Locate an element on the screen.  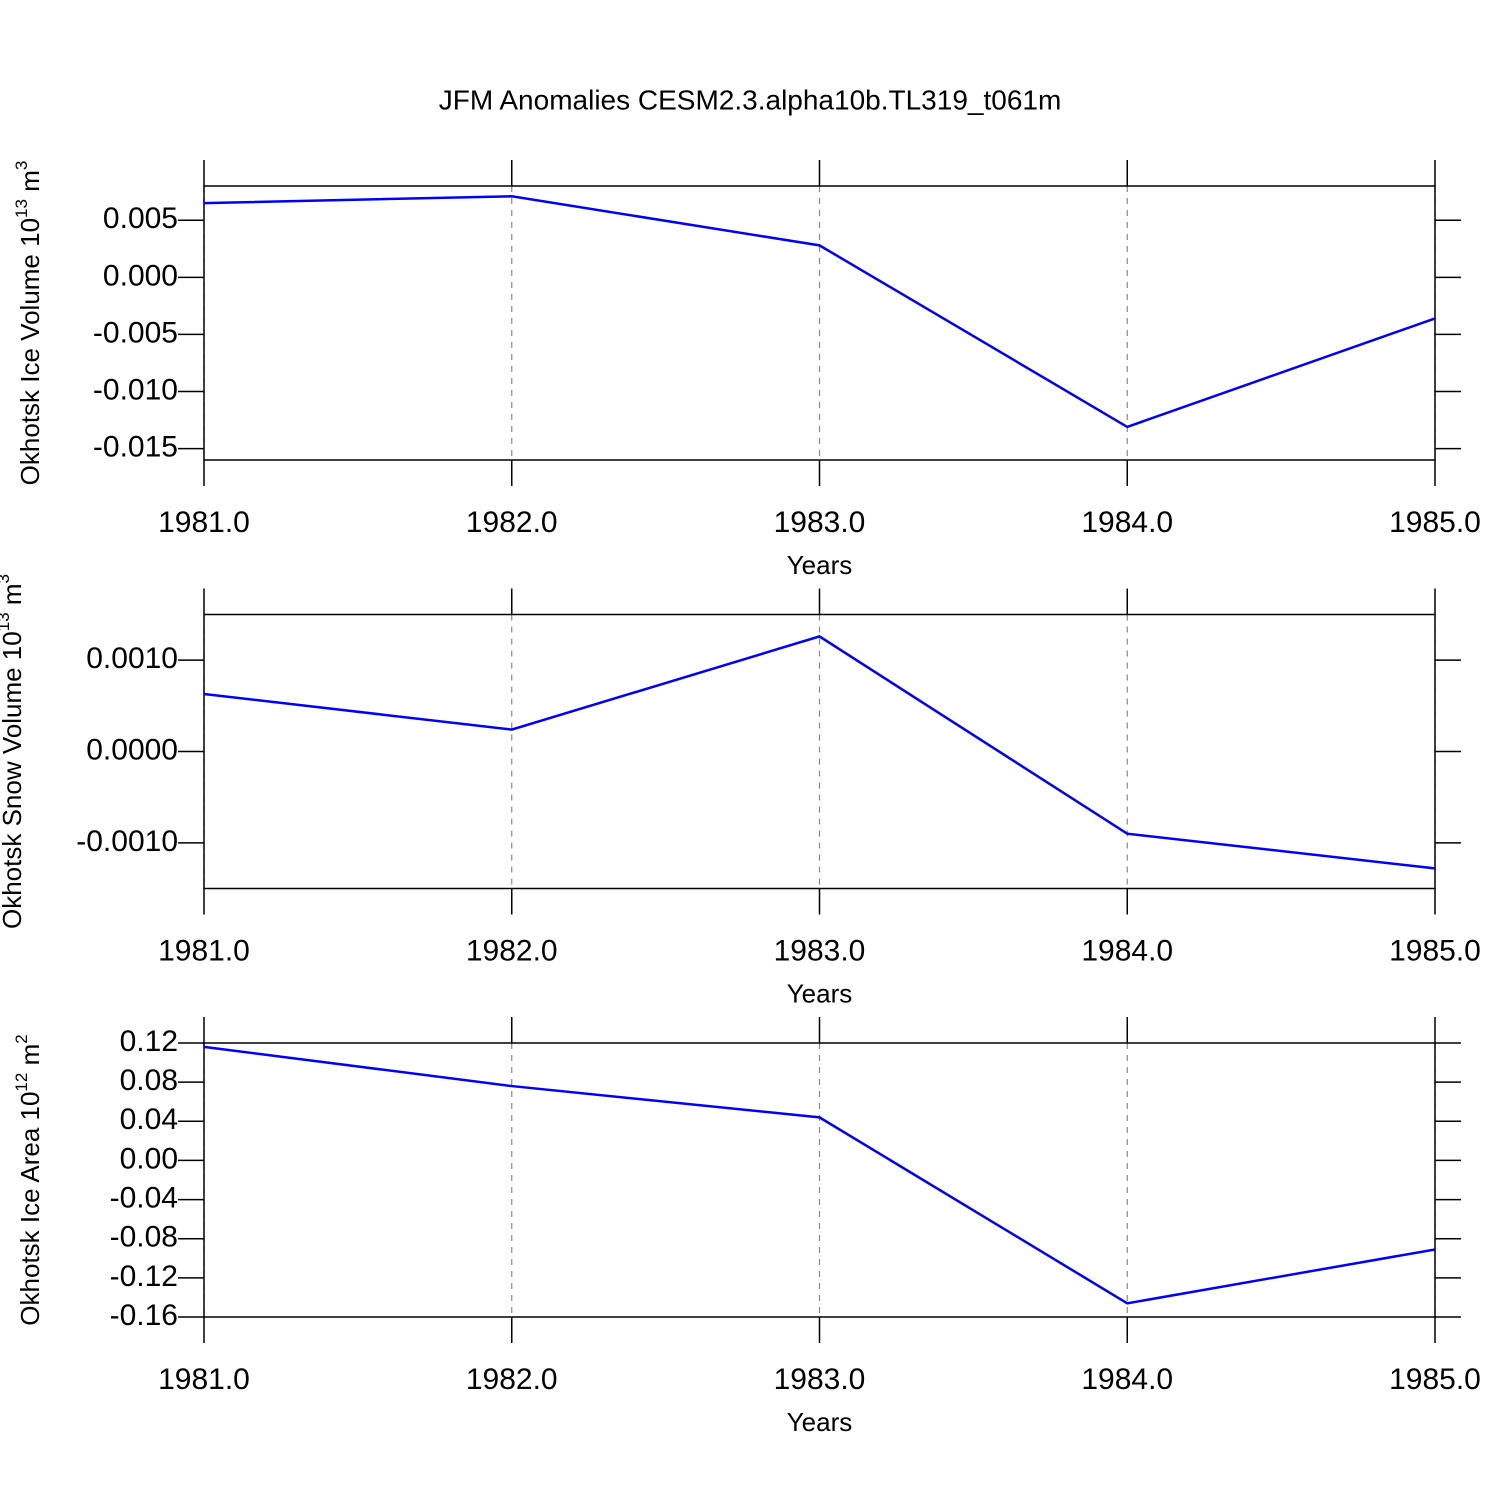
y-tick-label: -0.08 is located at coordinates (144, 1237).